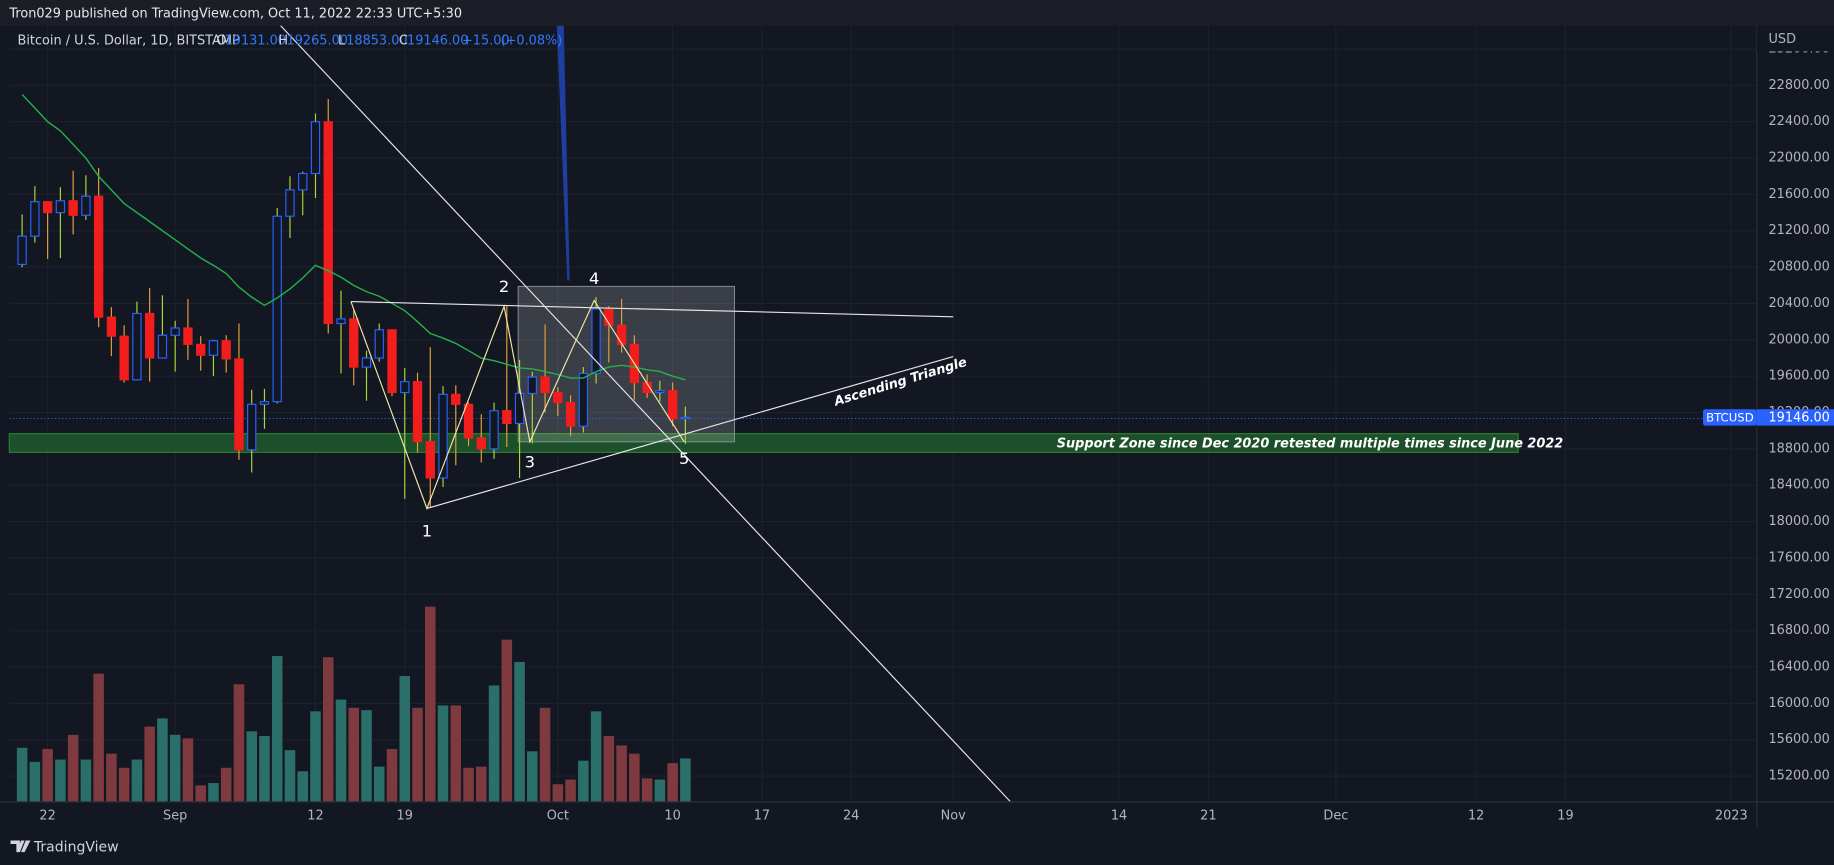 Image resolution: width=1834 pixels, height=865 pixels. What do you see at coordinates (1799, 121) in the screenshot?
I see `y-tick-label: 22400.00` at bounding box center [1799, 121].